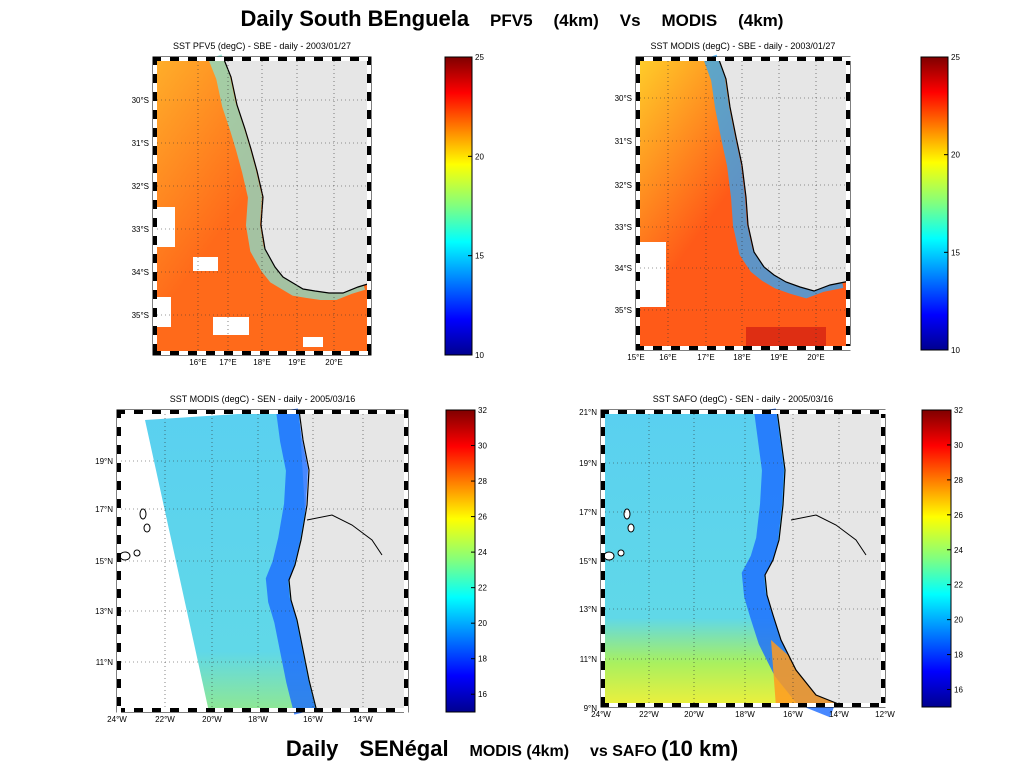  I want to click on lon-tick-label: 18°E, so click(261, 362).